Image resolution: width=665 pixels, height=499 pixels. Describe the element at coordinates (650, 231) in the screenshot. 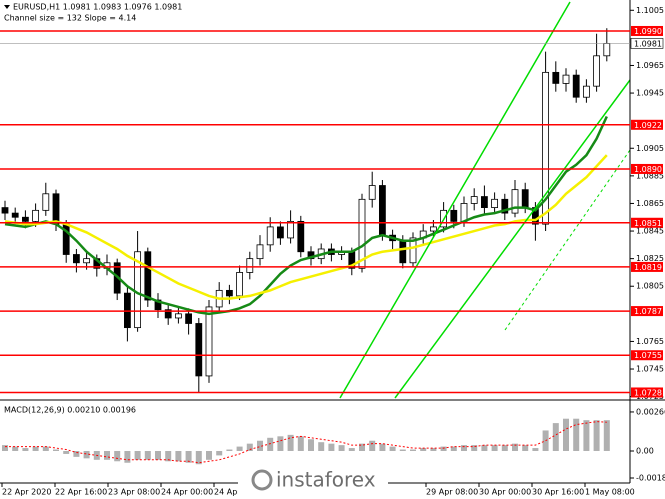

I see `y-tick-label: 1.0845` at that location.